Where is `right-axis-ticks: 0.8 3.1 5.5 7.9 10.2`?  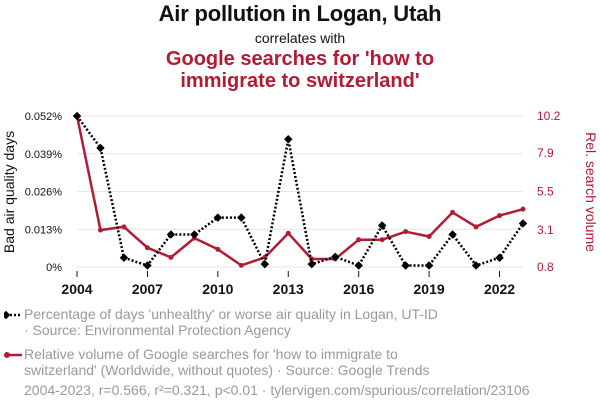
right-axis-ticks: 0.8 3.1 5.5 7.9 10.2 is located at coordinates (549, 191).